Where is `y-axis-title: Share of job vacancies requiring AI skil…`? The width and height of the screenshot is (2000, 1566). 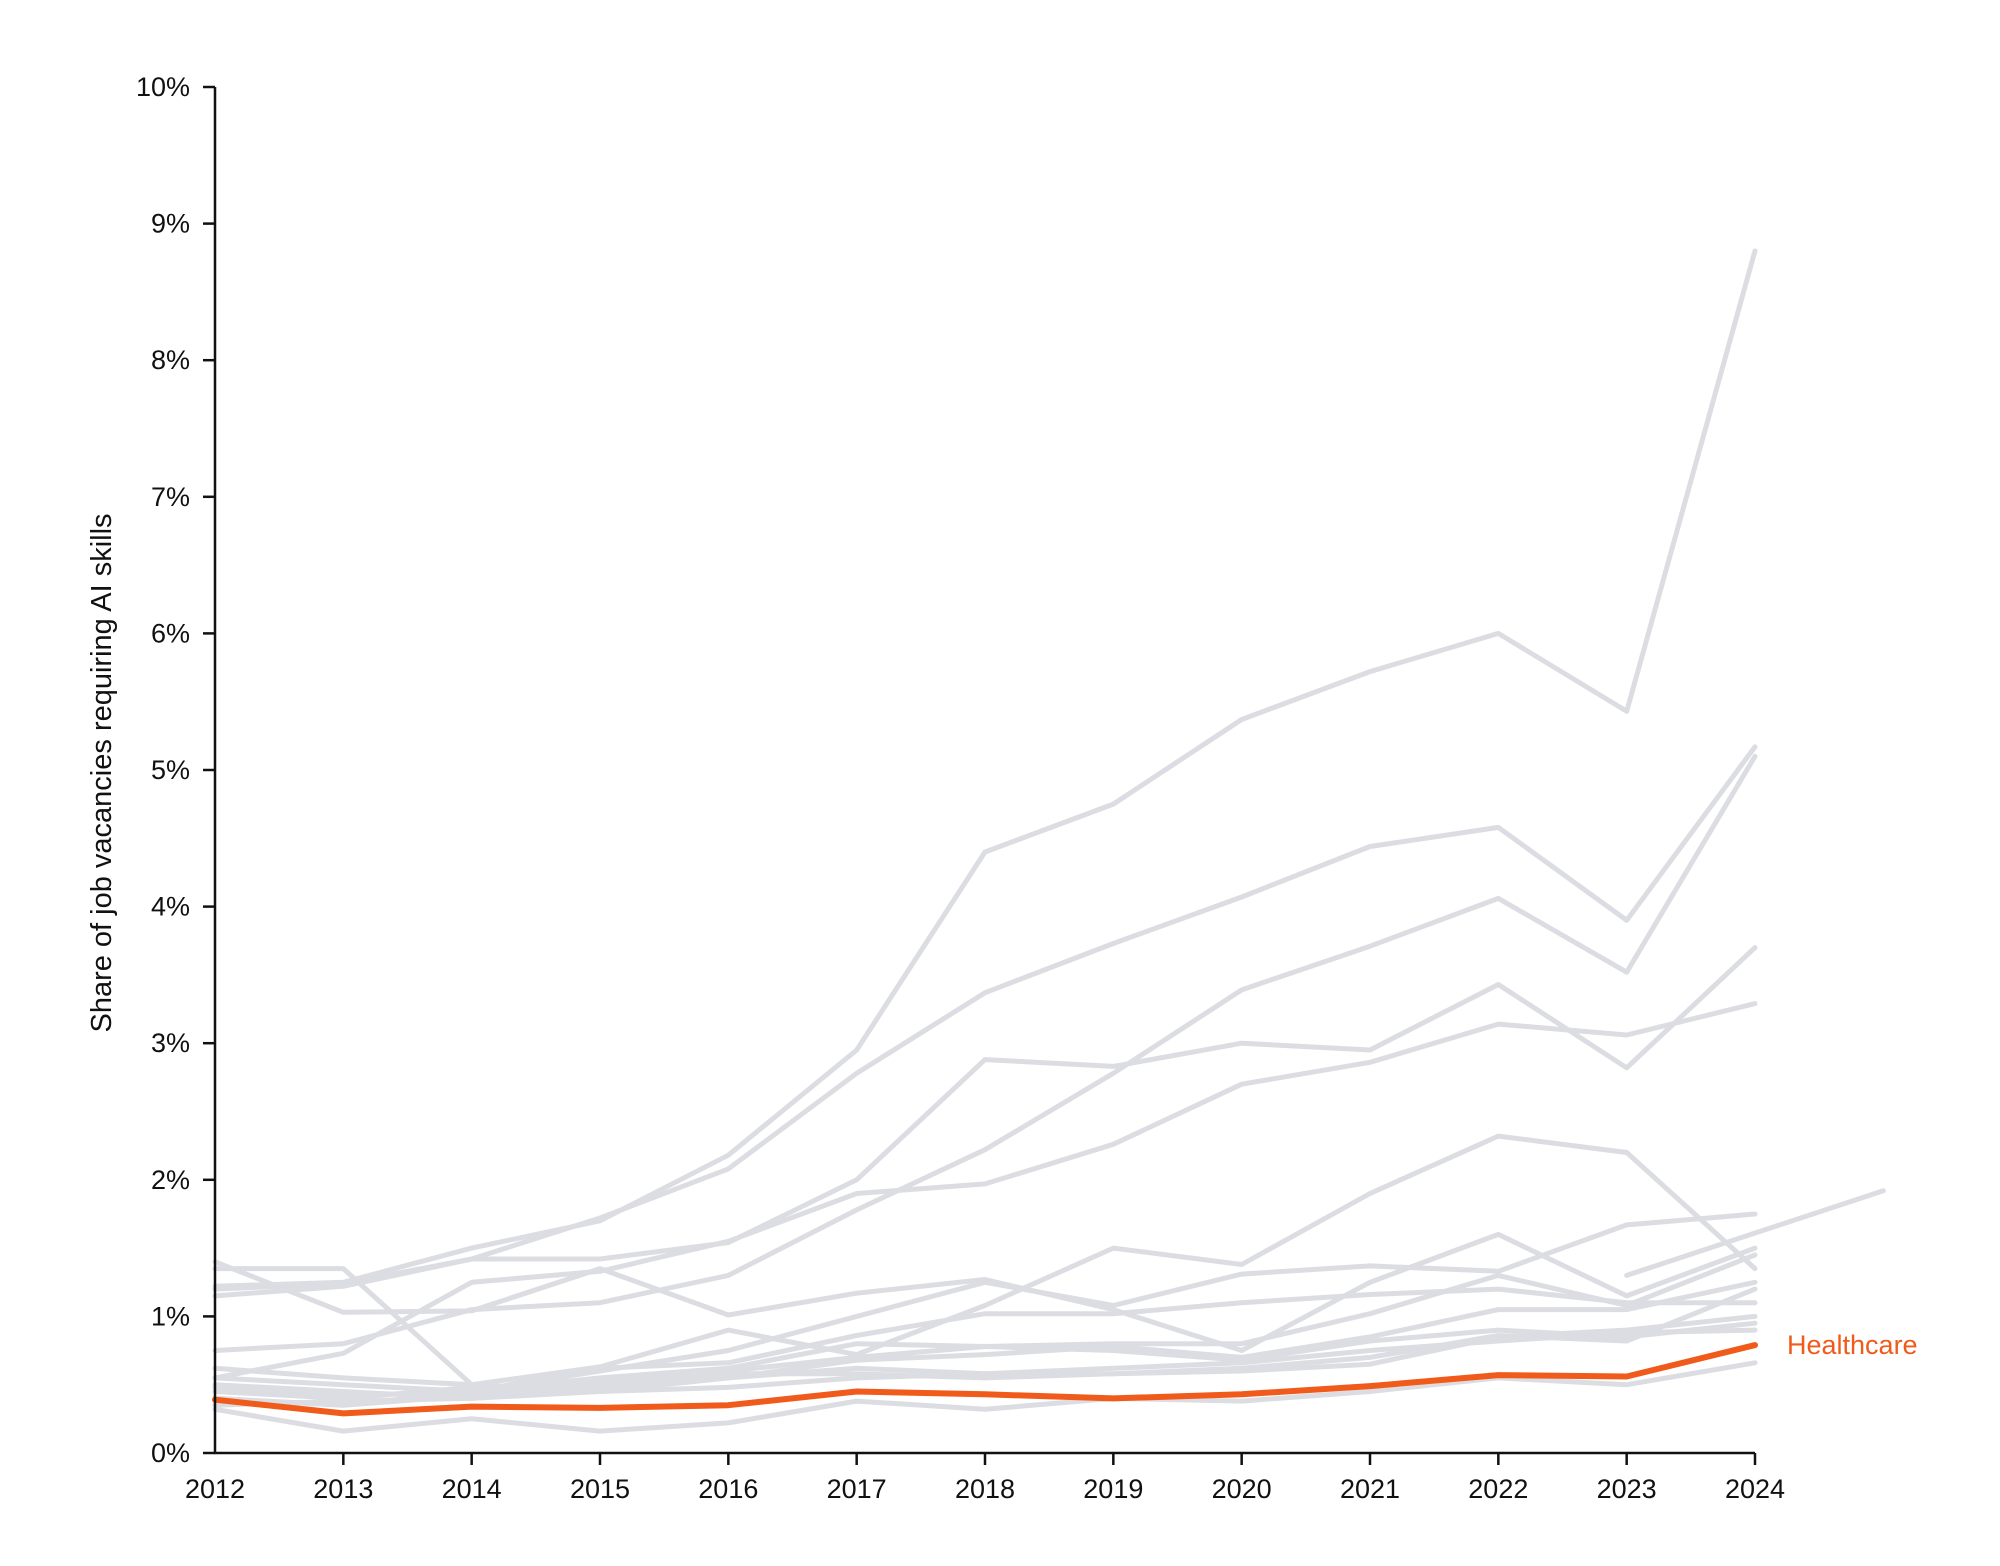 y-axis-title: Share of job vacancies requiring AI skil… is located at coordinates (102, 772).